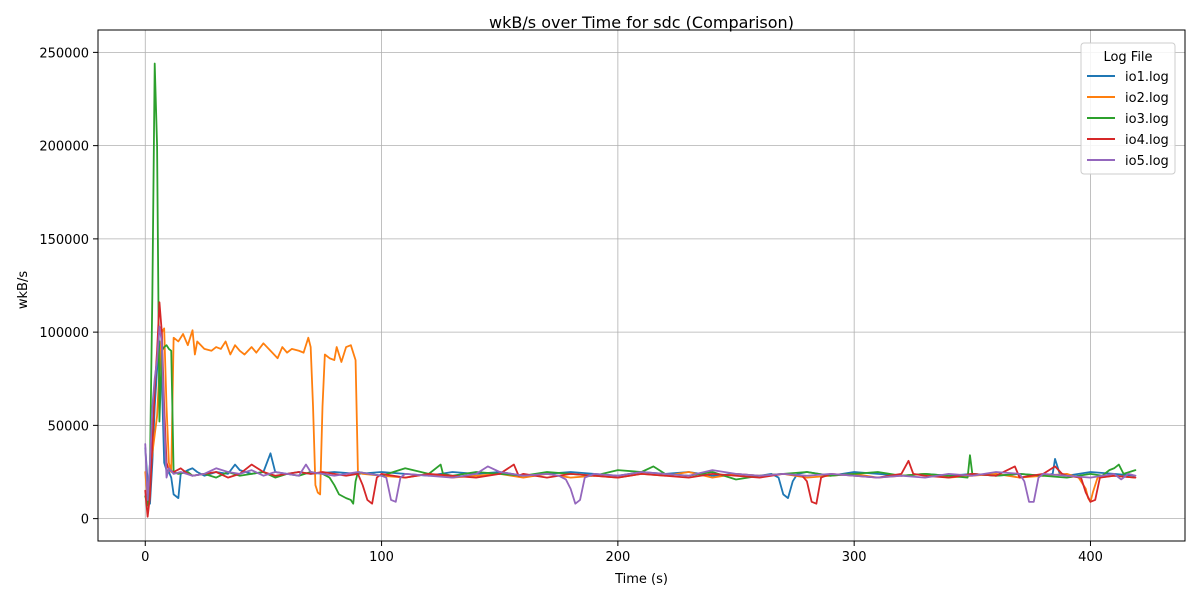 The height and width of the screenshot is (600, 1200). I want to click on legend-label-1: io1.log, so click(1147, 77).